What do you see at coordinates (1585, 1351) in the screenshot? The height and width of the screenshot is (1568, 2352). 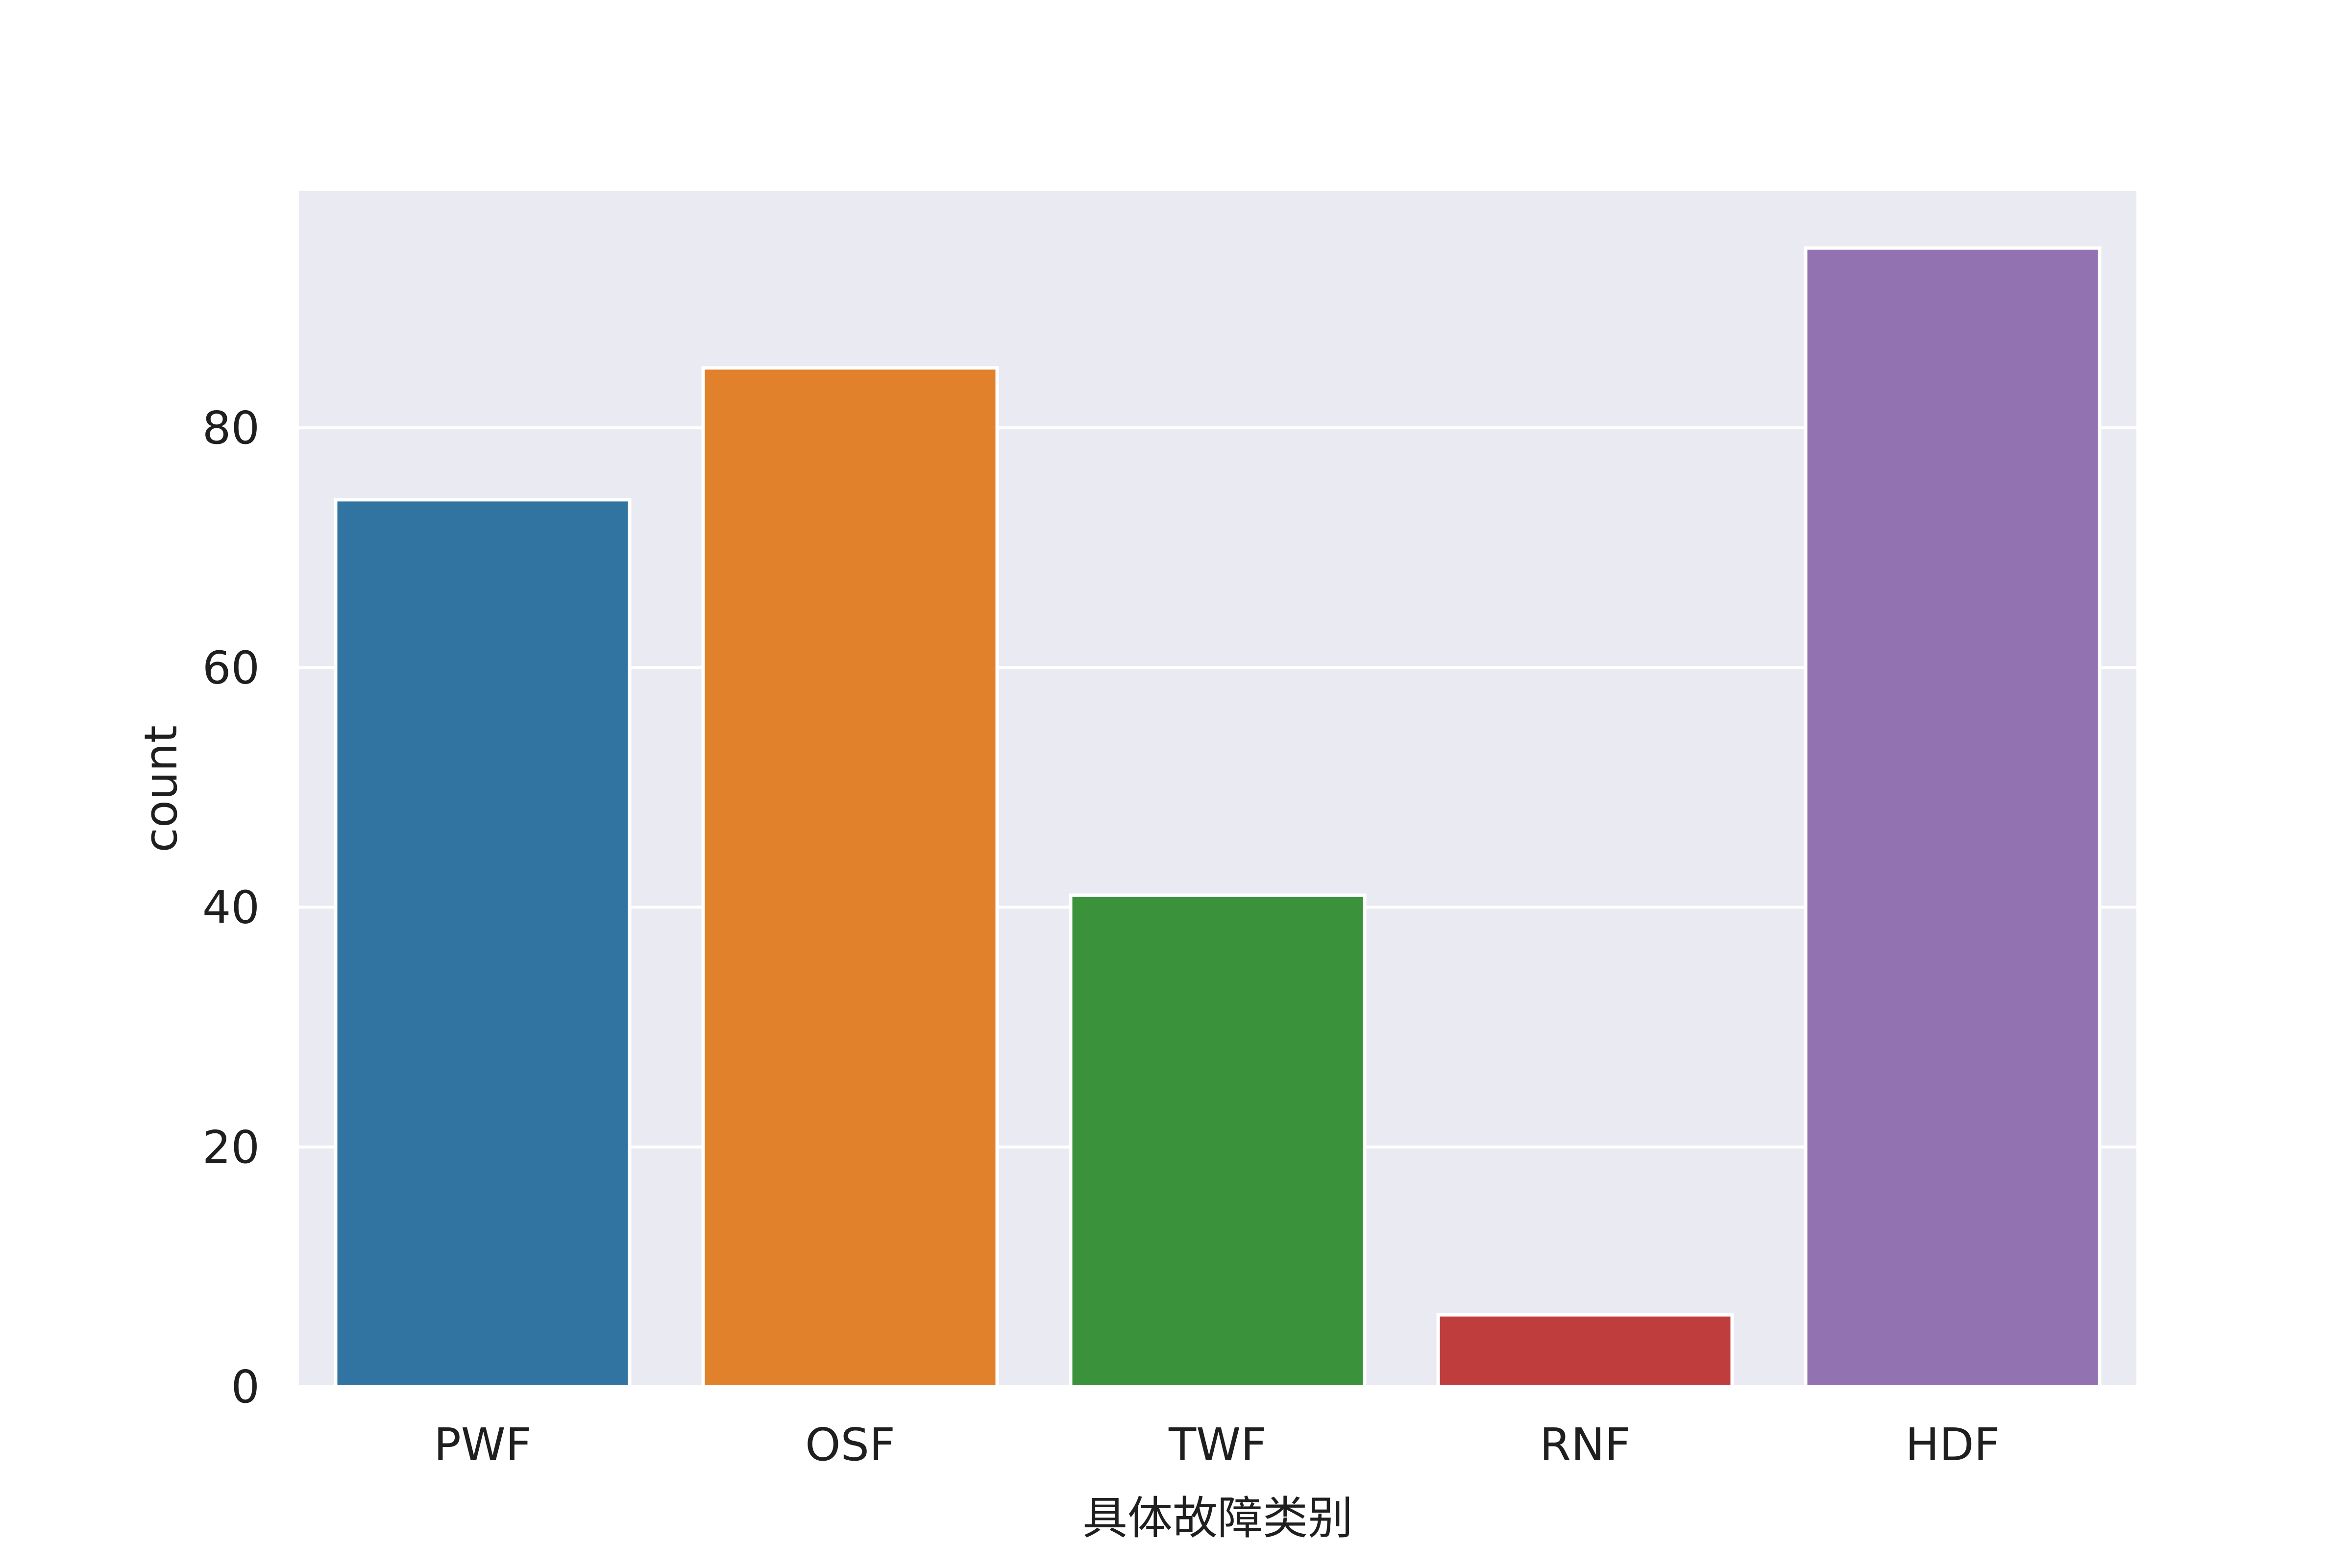 I see `bar-rnf` at bounding box center [1585, 1351].